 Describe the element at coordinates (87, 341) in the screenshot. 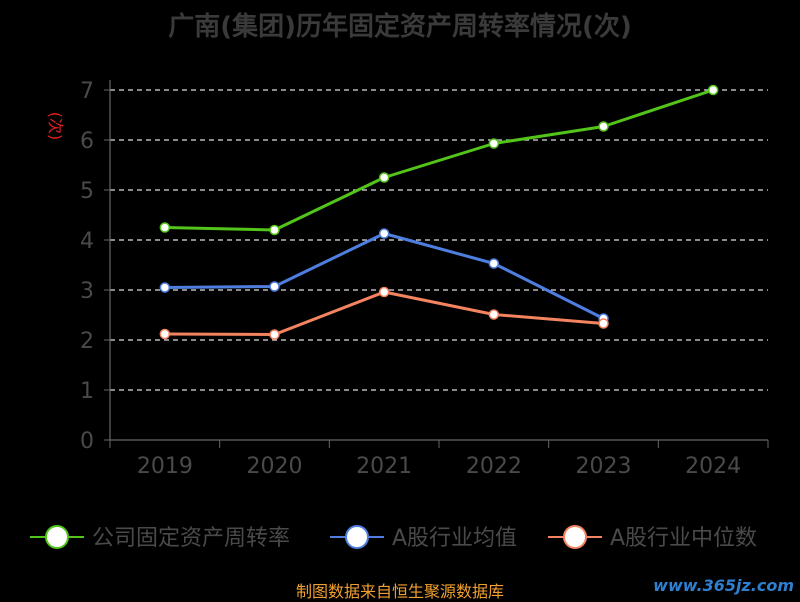

I see `y-tick-label: 2` at that location.